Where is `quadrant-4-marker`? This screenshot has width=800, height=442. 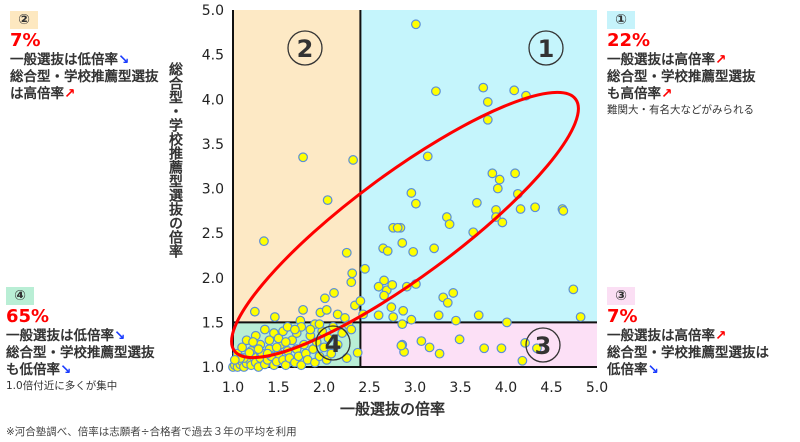
quadrant-4-marker is located at coordinates (333, 343).